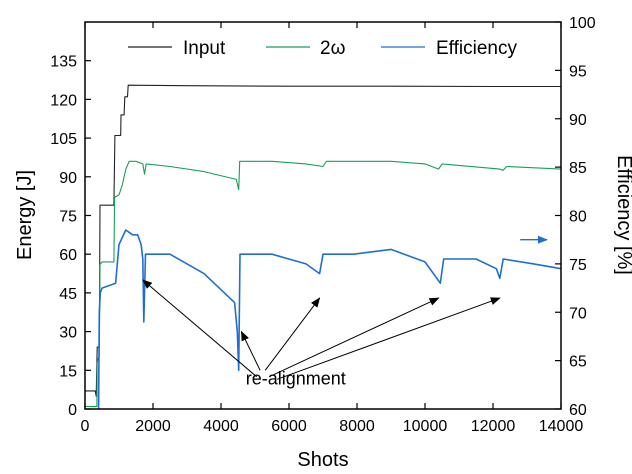 The height and width of the screenshot is (474, 632). Describe the element at coordinates (578, 410) in the screenshot. I see `y-right-tick-label: 60` at that location.